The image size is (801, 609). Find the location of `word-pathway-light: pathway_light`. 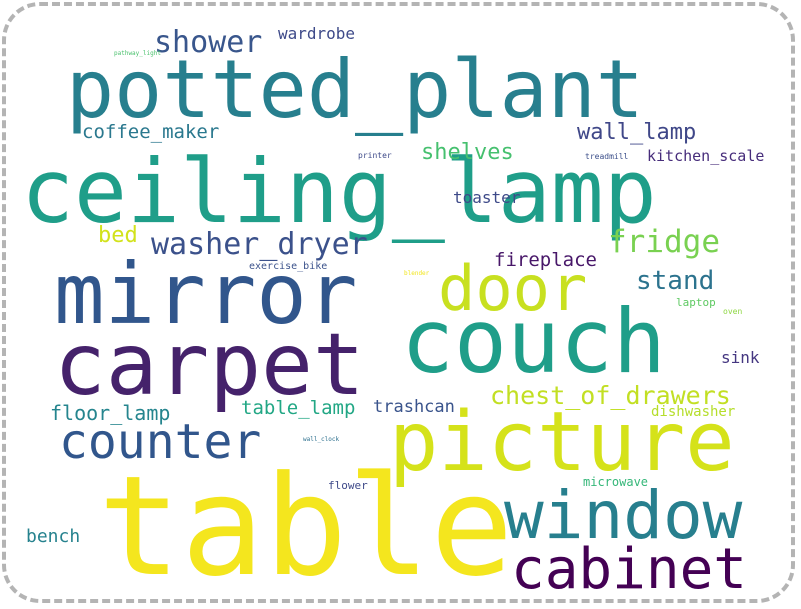

word-pathway-light: pathway_light is located at coordinates (137, 53).